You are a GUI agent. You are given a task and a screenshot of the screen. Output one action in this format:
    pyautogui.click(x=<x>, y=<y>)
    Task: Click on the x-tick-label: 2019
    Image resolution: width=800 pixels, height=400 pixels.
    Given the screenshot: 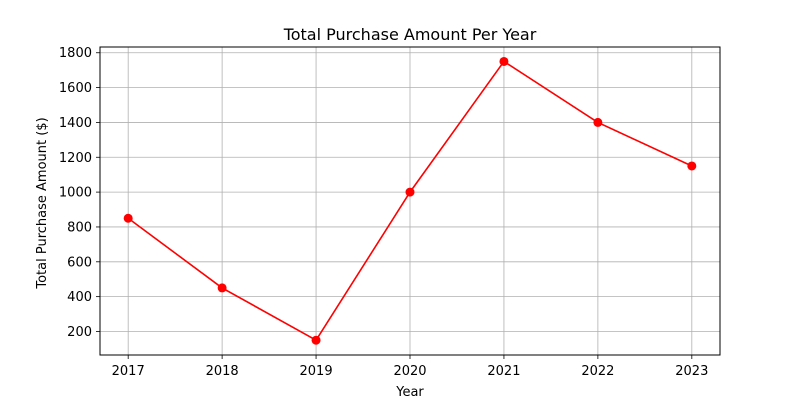 What is the action you would take?
    pyautogui.click(x=316, y=371)
    